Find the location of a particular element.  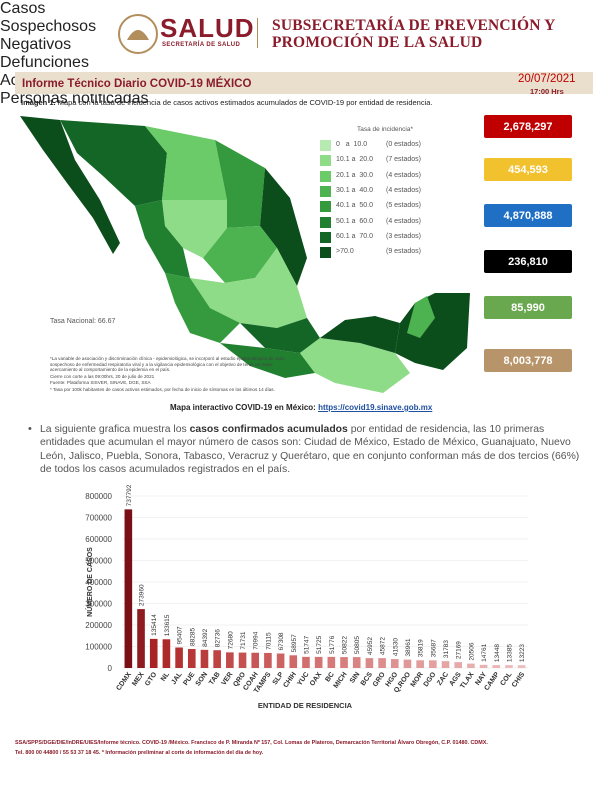

link: https://covid19.sinave.gob.mx is located at coordinates (375, 407).